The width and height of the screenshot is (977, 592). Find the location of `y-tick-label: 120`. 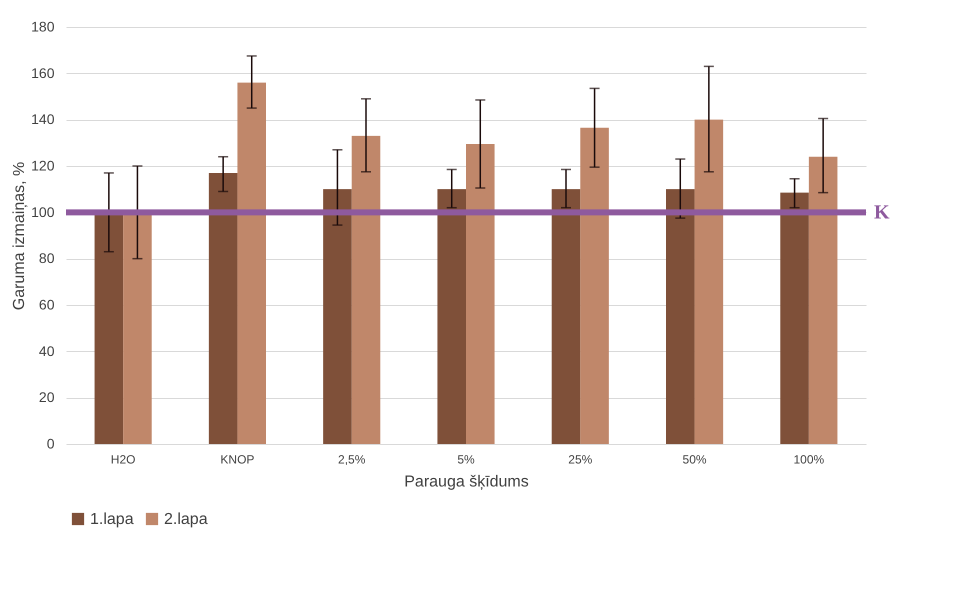

y-tick-label: 120 is located at coordinates (43, 166).